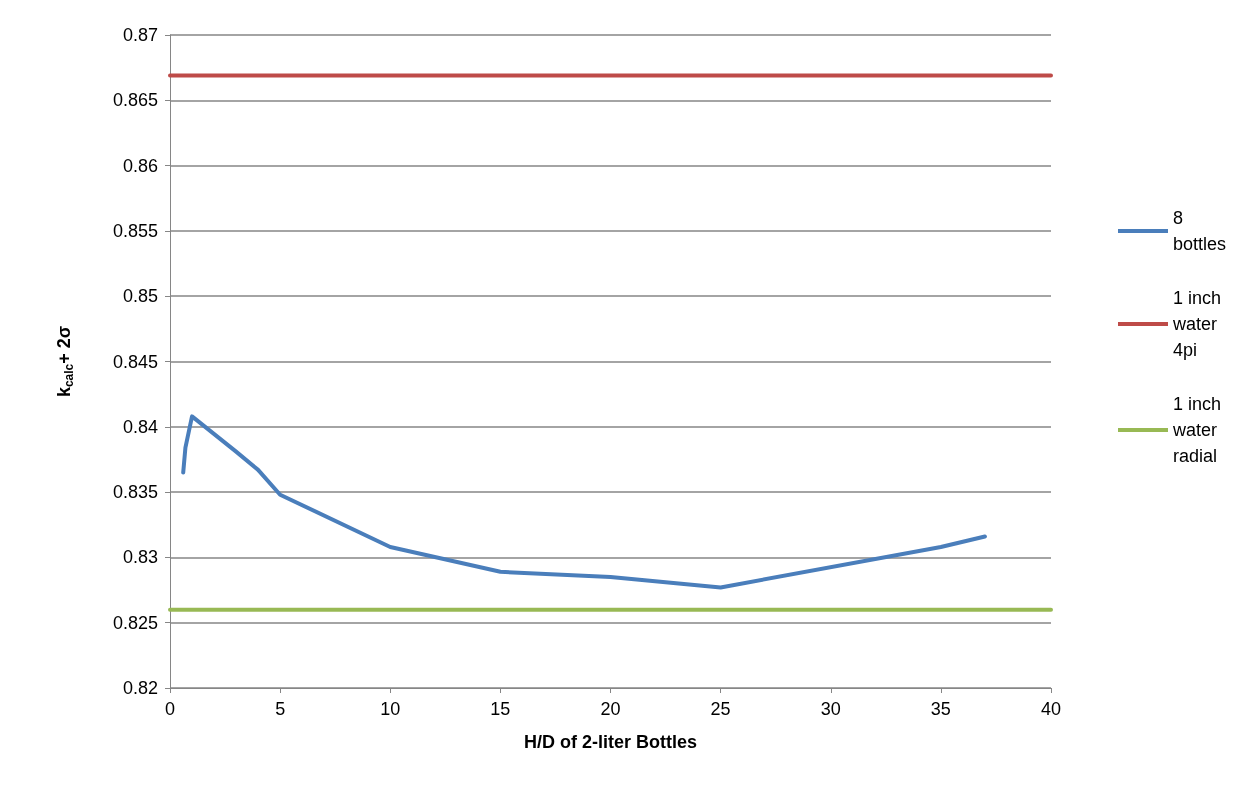 Image resolution: width=1248 pixels, height=789 pixels. What do you see at coordinates (610, 742) in the screenshot?
I see `x-axis-title: H/D of 2-liter Bottles` at bounding box center [610, 742].